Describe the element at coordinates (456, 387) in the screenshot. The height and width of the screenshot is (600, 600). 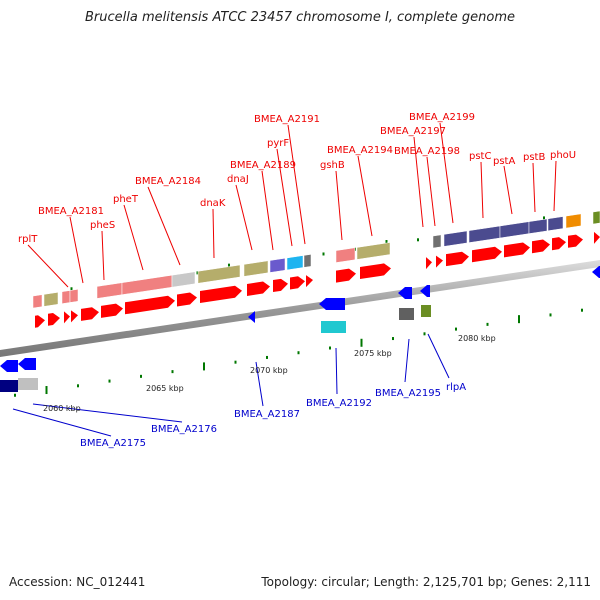
I see `gene-label-rlpA: rlpA` at that location.